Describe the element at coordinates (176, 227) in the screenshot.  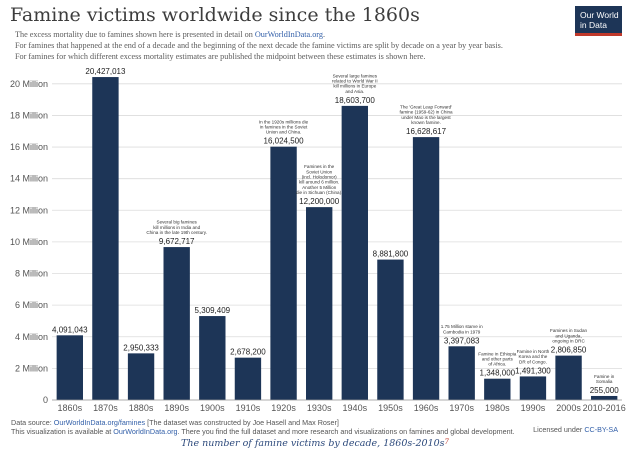
I see `annotation-1890s-line-1: kill millions in India and` at that location.